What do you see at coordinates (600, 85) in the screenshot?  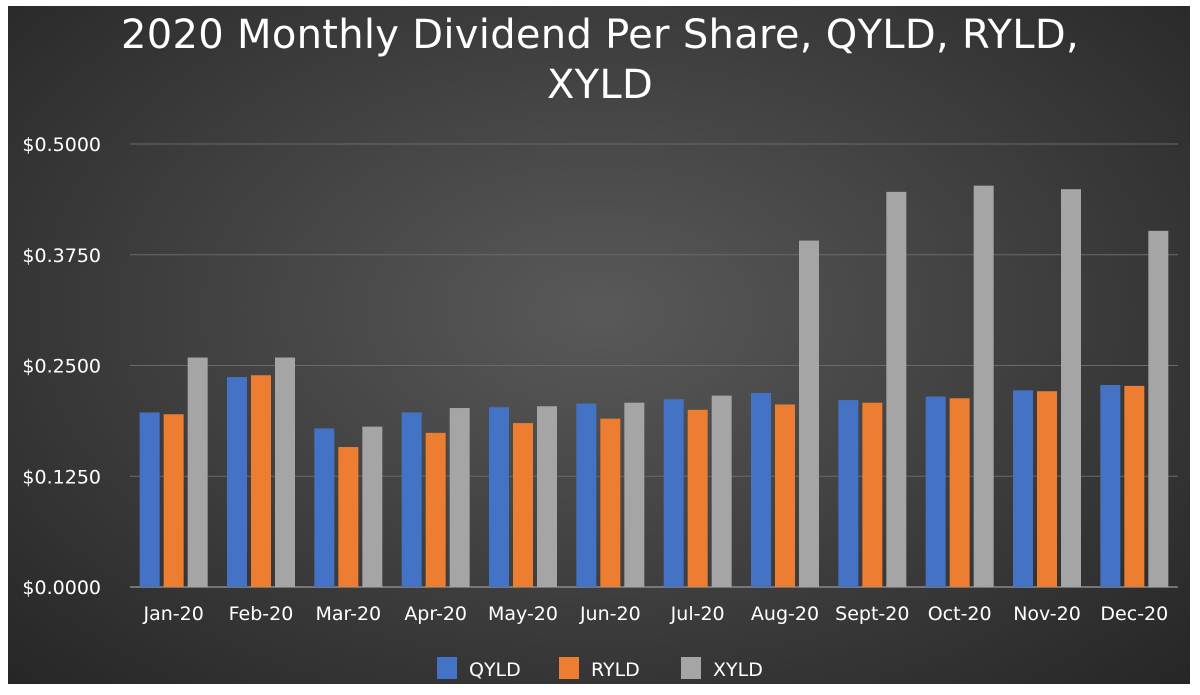 I see `chart-title-line-2: XYLD` at bounding box center [600, 85].